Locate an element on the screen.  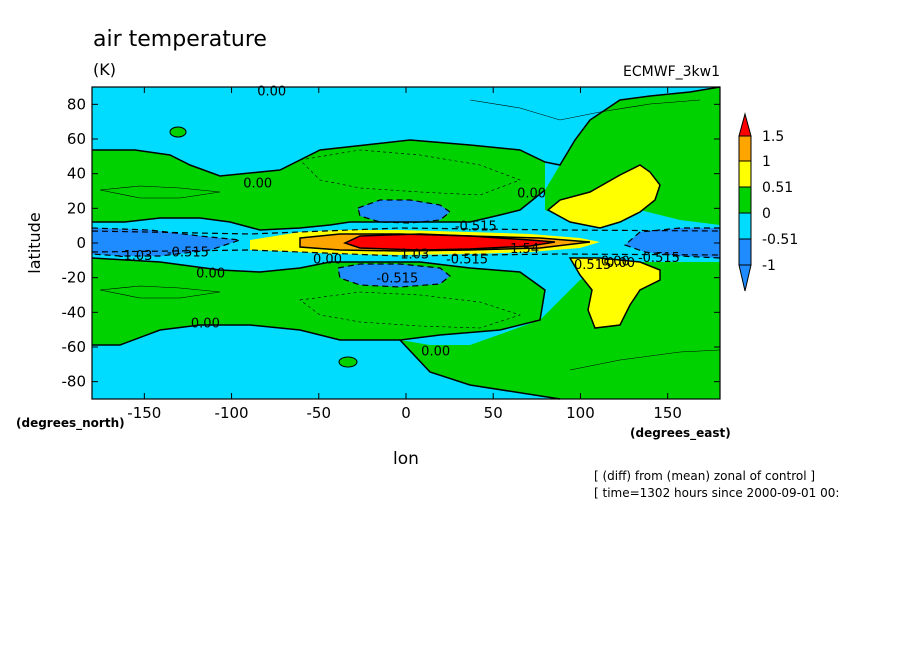
x-tick-label: -50 is located at coordinates (319, 413).